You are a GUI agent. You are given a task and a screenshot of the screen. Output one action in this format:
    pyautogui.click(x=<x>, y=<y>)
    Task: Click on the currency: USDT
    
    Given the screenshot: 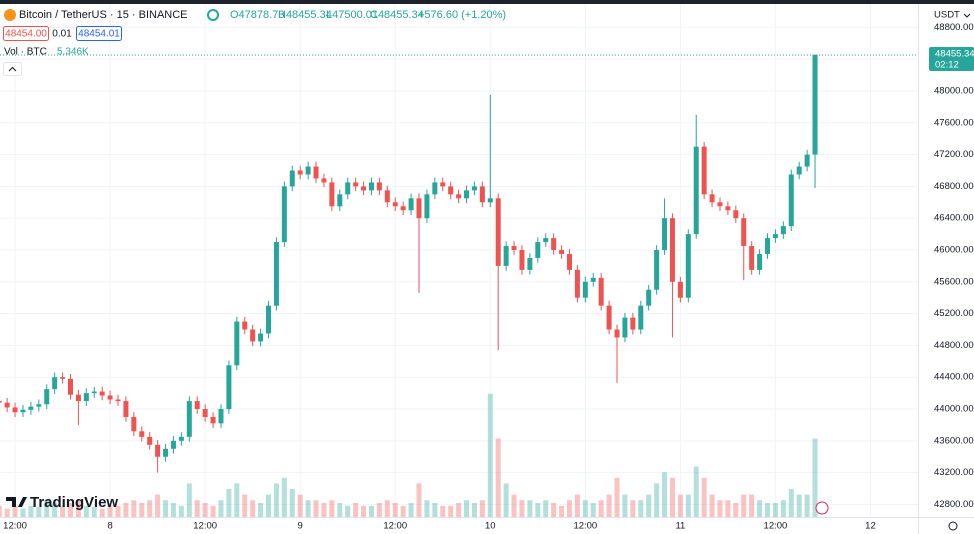 What is the action you would take?
    pyautogui.click(x=947, y=15)
    